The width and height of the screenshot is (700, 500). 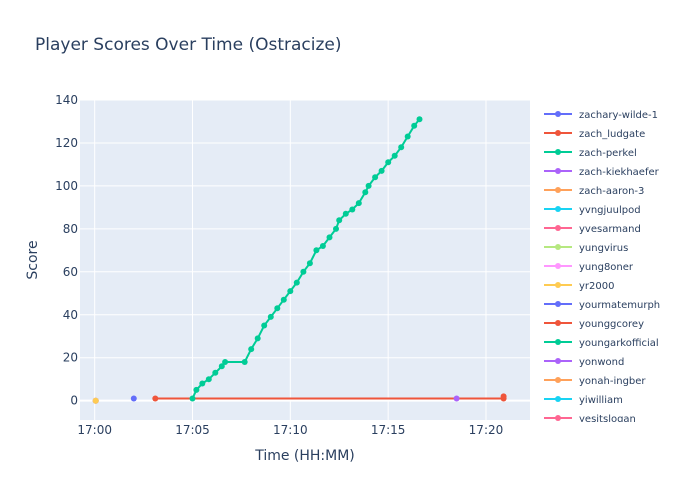 I want to click on series-yr2000, so click(x=95, y=400).